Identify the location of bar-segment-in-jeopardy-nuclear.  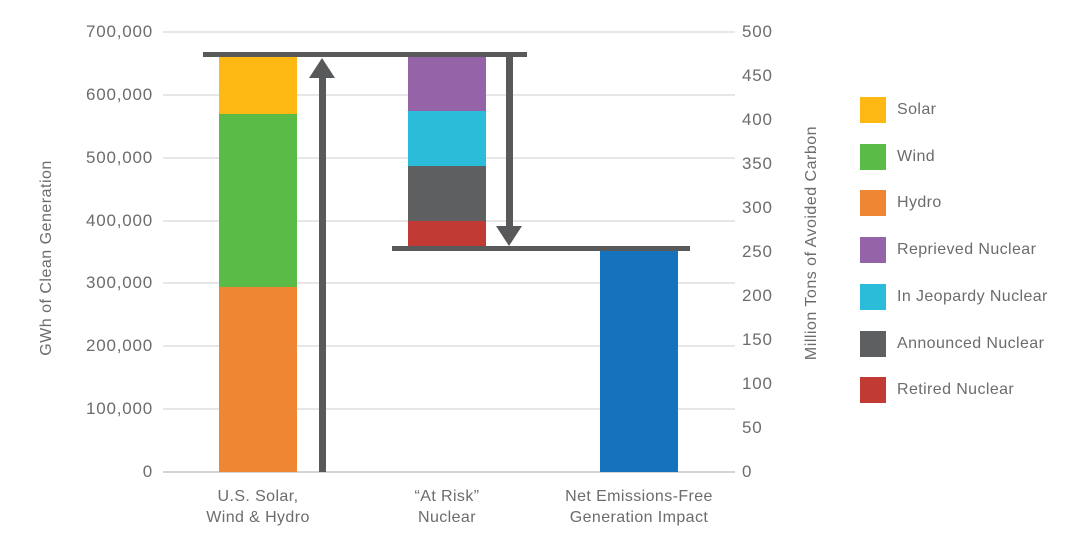
(447, 138).